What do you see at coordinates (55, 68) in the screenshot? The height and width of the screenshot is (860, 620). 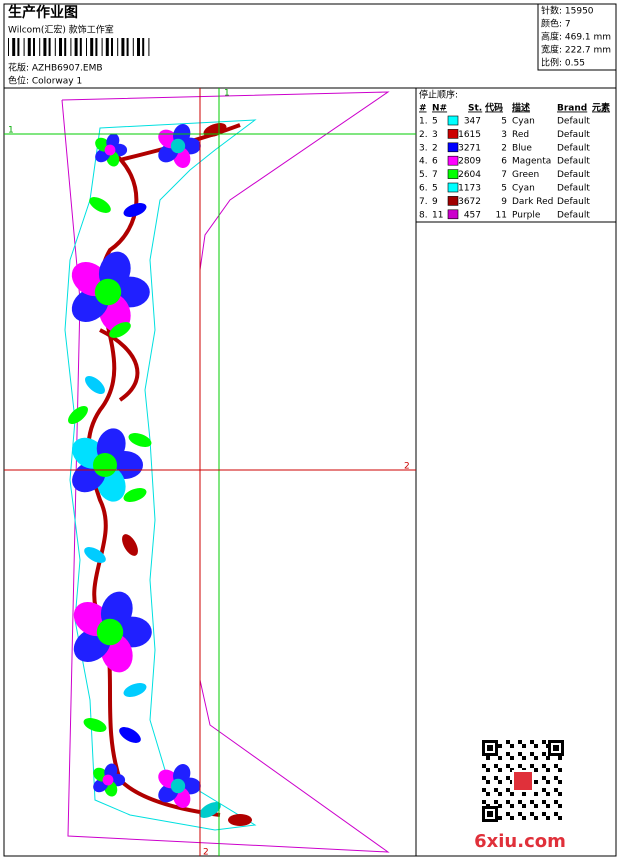 I see `design: 花版: AZHB6907.EMB` at bounding box center [55, 68].